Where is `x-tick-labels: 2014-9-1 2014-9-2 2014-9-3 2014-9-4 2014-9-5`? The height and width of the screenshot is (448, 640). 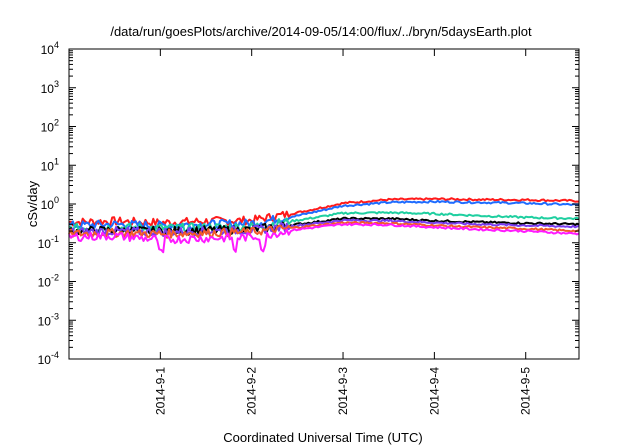 x-tick-labels: 2014-9-1 2014-9-2 2014-9-3 2014-9-4 2014-9-5 is located at coordinates (342, 391).